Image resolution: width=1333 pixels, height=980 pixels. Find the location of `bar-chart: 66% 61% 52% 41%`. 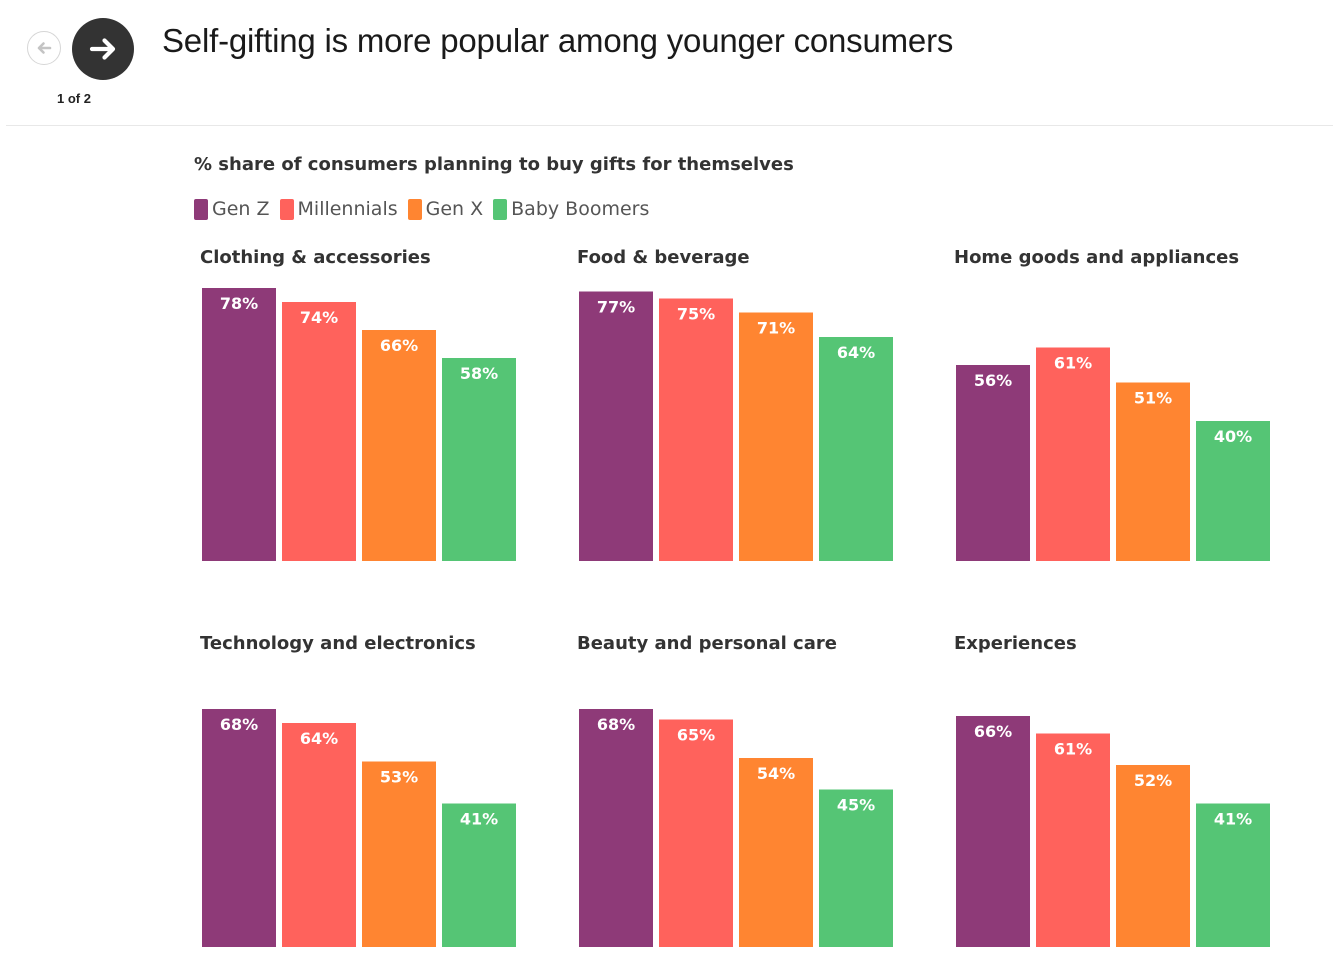

bar-chart: 66% 61% 52% 41% is located at coordinates (1113, 831).